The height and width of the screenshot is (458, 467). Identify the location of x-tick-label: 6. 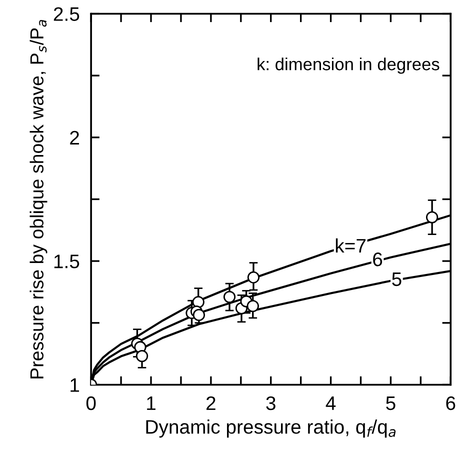
(451, 403).